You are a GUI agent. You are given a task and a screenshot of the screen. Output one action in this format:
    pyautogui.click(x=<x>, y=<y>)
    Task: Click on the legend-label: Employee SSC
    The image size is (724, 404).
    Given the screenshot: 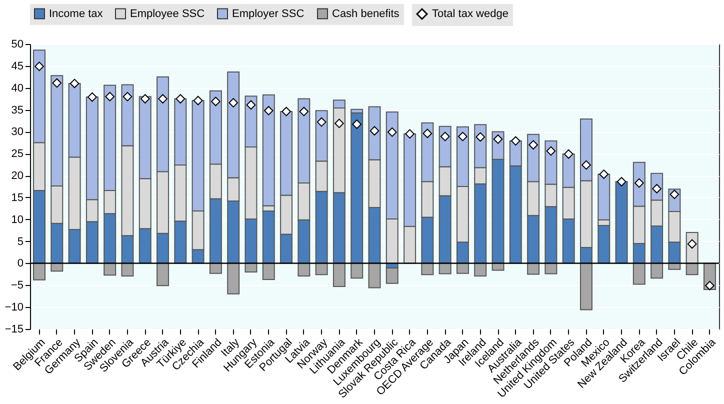 What is the action you would take?
    pyautogui.click(x=167, y=14)
    